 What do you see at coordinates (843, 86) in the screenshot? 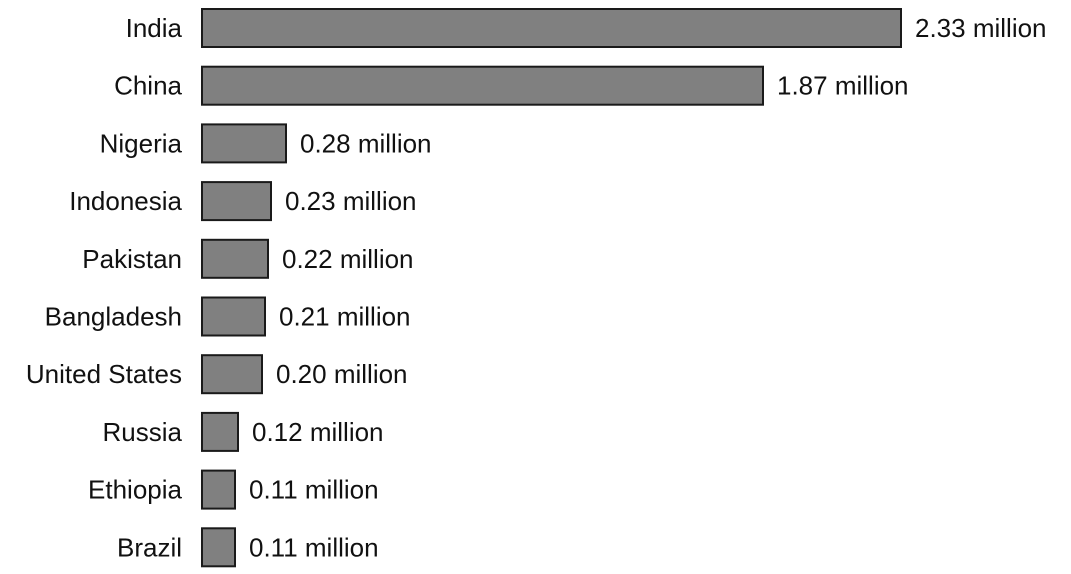
I see `value-label: 1.87 million` at bounding box center [843, 86].